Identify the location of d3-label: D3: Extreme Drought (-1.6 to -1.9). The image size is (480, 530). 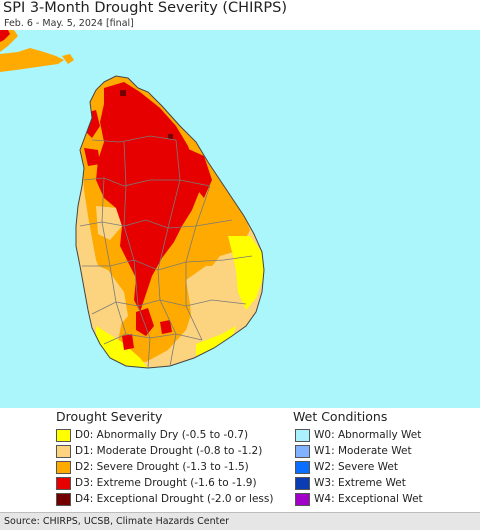
(166, 482).